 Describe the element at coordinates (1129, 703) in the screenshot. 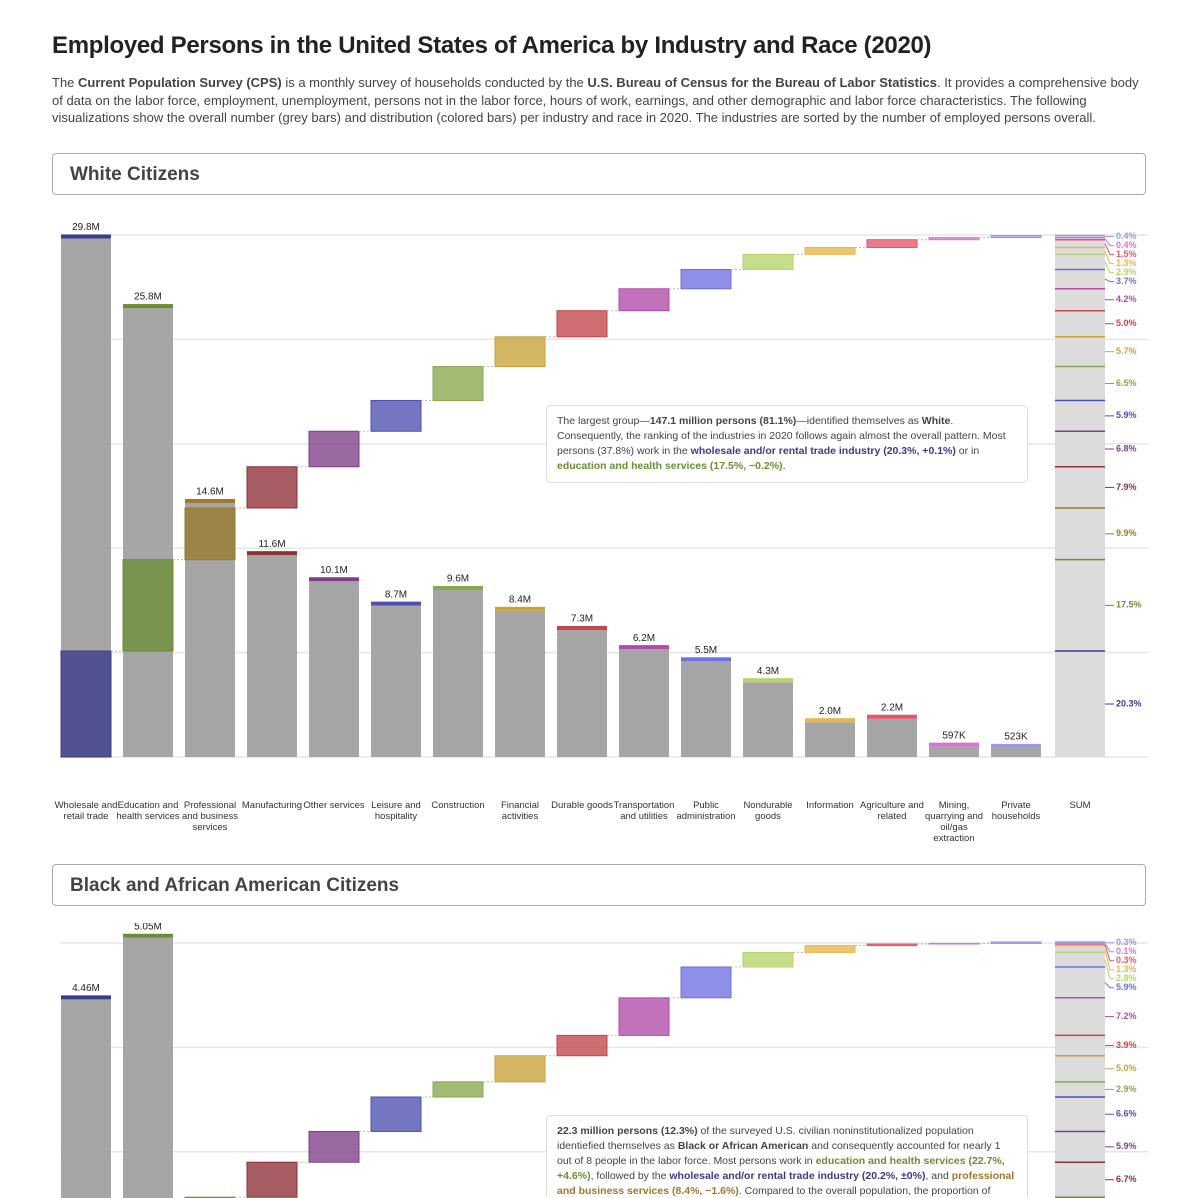

I see `share-label: 20.3%` at that location.